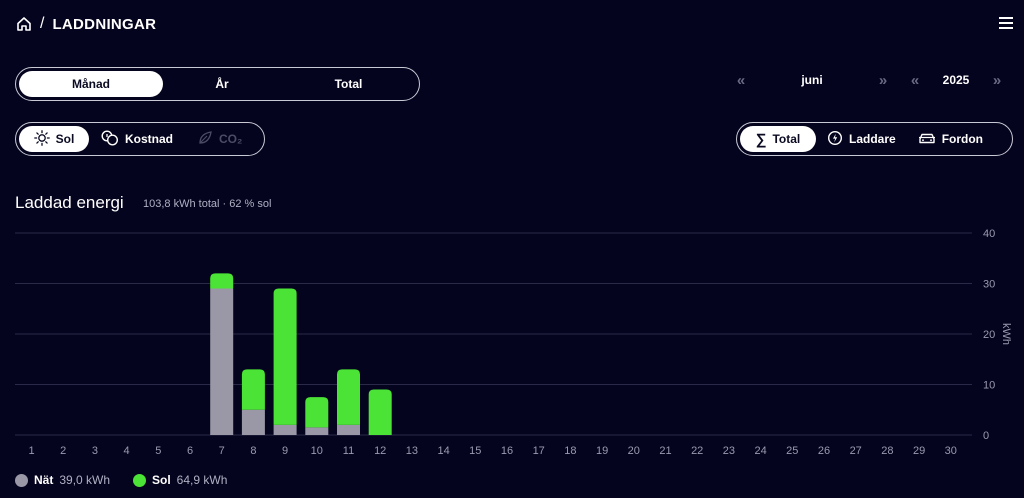  Describe the element at coordinates (69, 202) in the screenshot. I see `chart-title: Laddad energi` at that location.